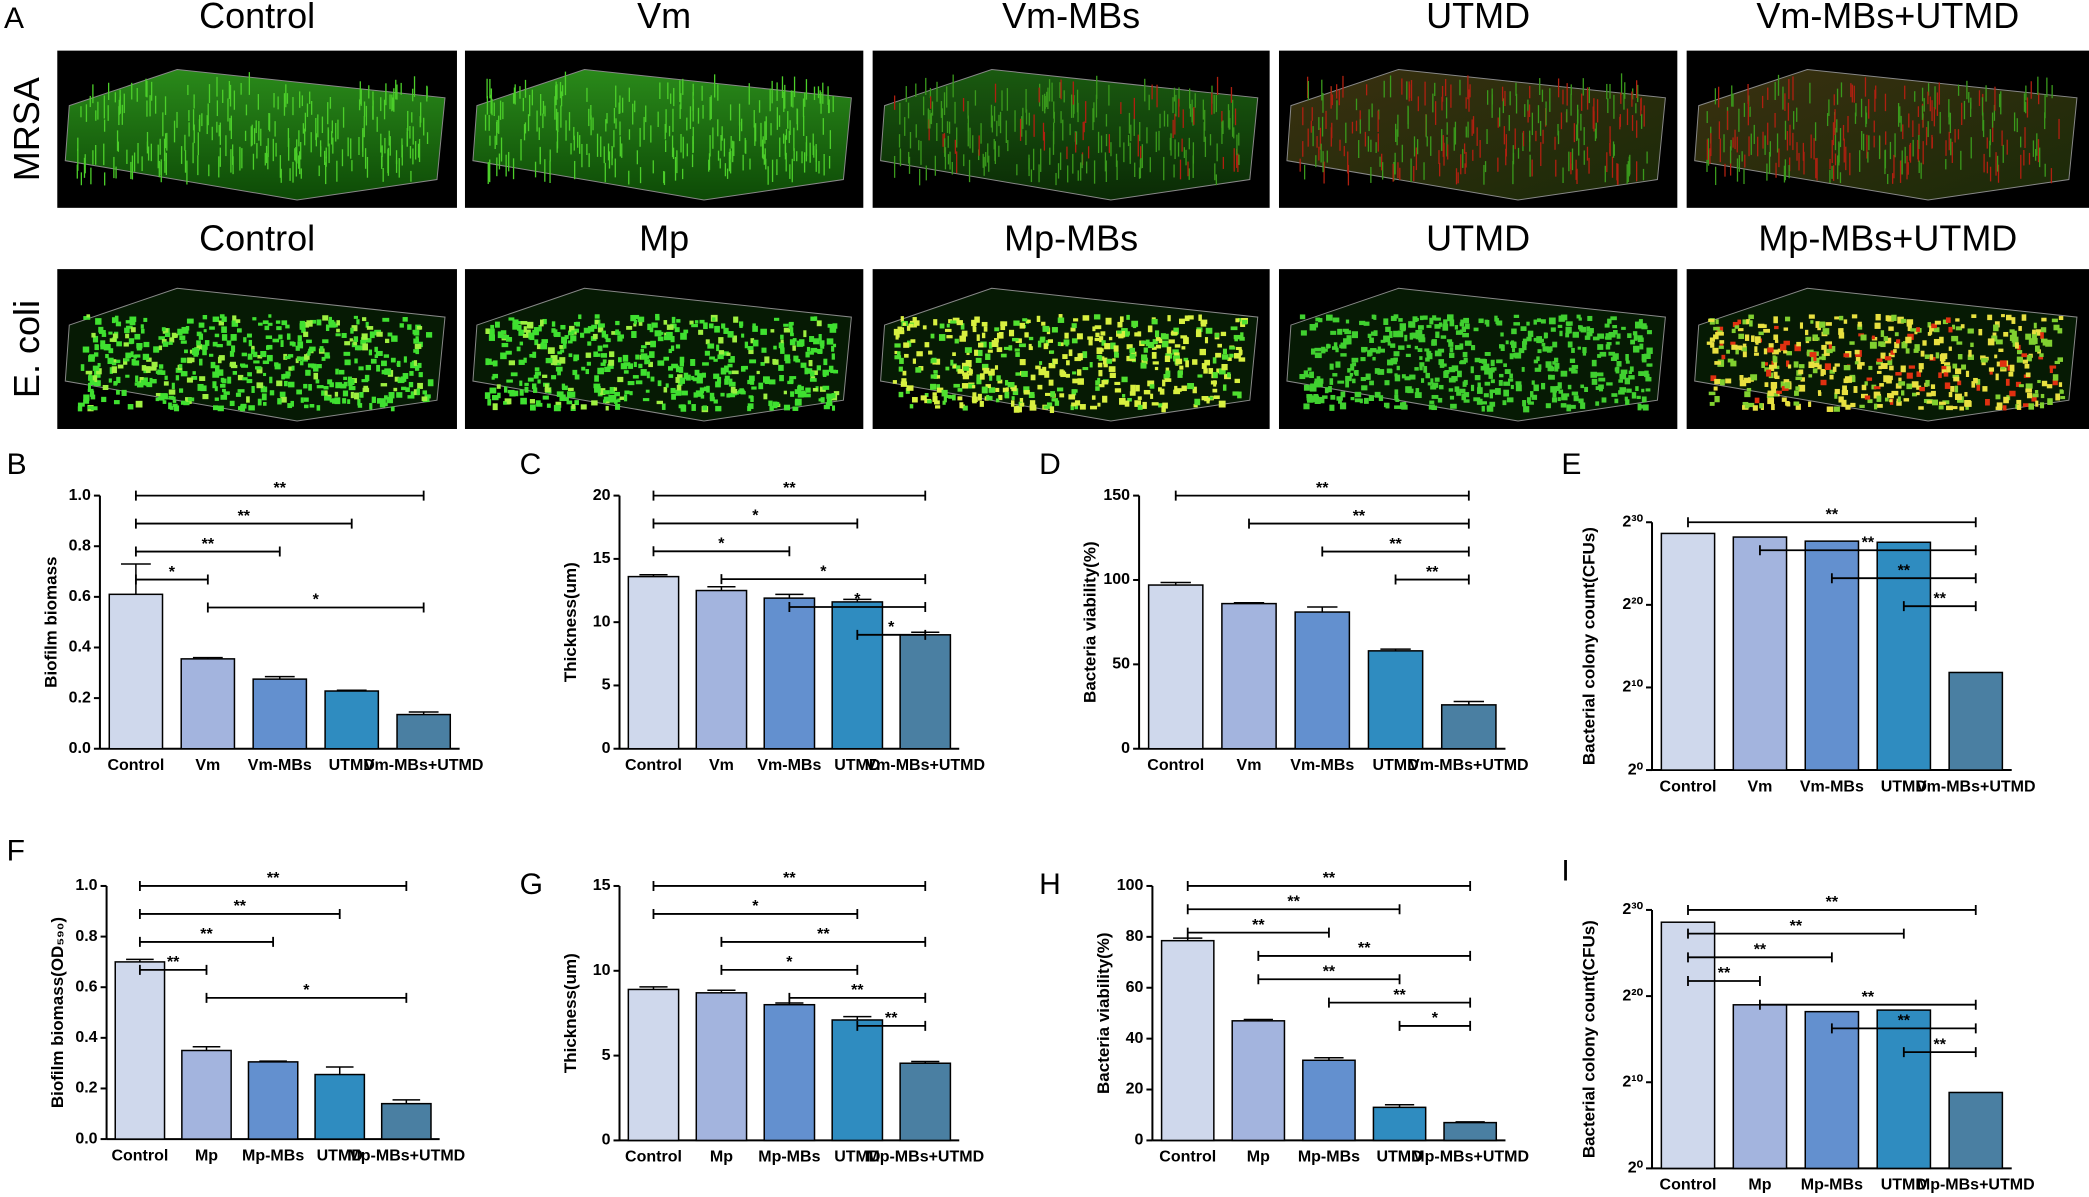 The height and width of the screenshot is (1197, 2089). I want to click on y-axis-label: Bacteria viability(%), so click(1090, 622).